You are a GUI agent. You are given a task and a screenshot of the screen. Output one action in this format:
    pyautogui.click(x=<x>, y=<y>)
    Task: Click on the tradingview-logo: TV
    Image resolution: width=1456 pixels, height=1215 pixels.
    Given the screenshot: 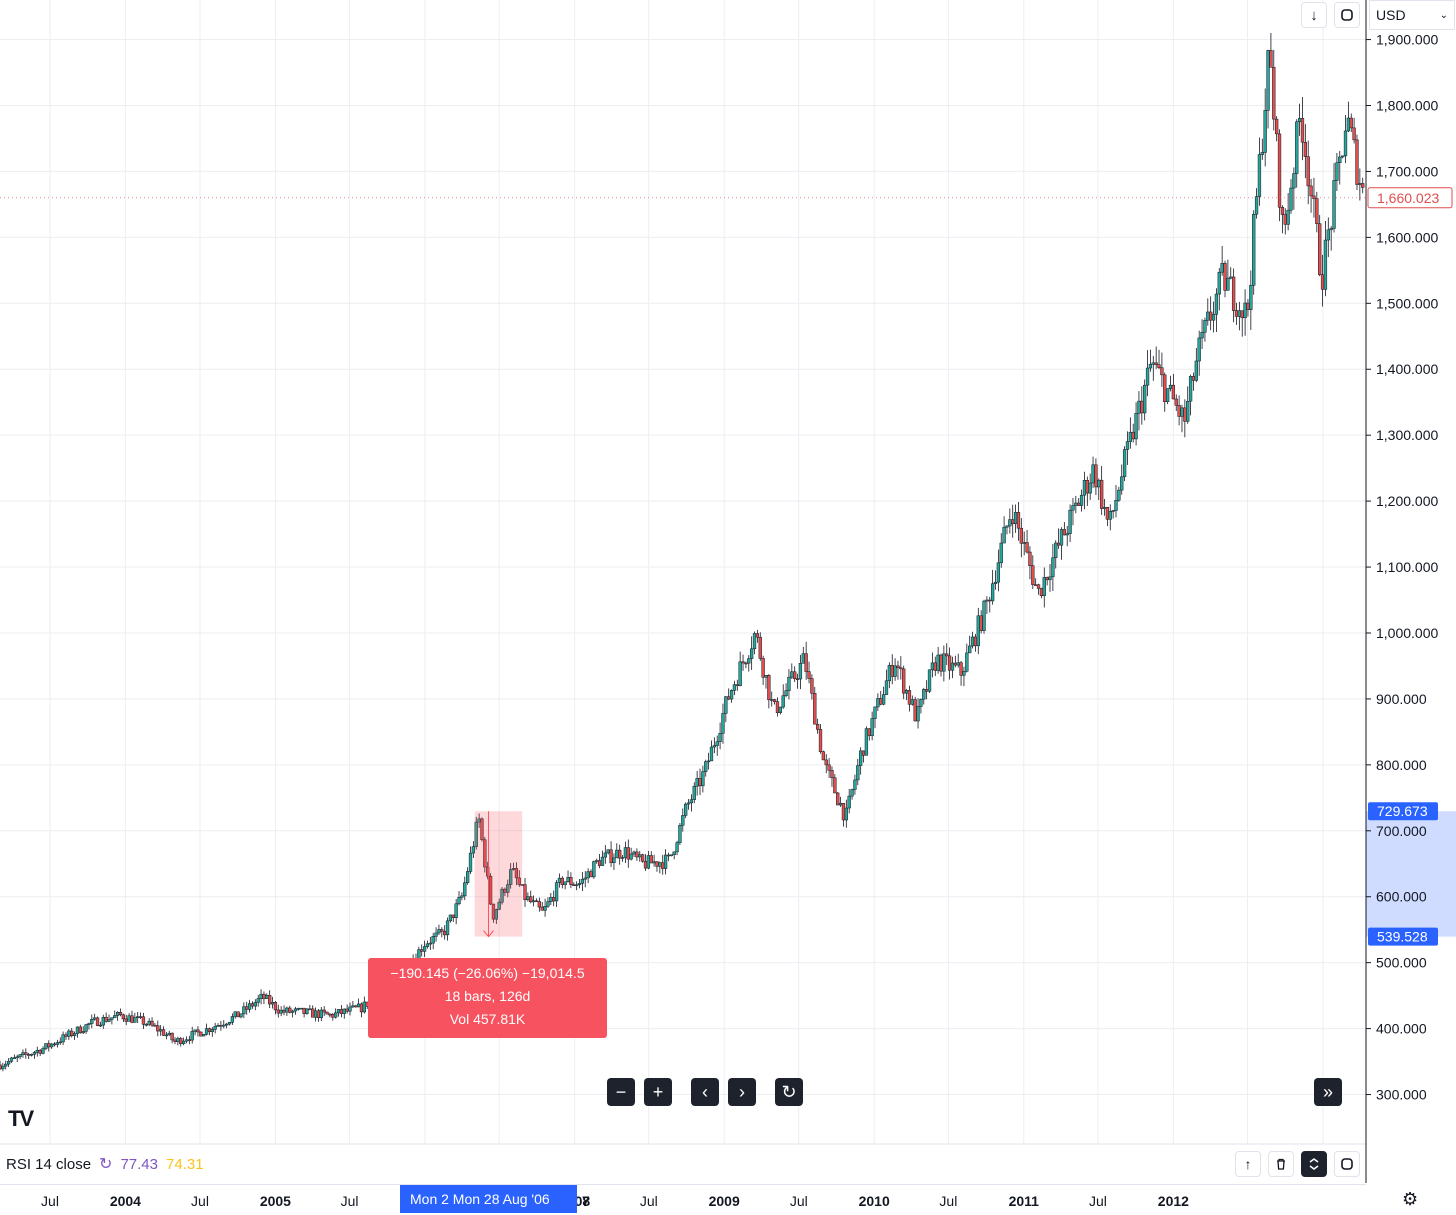 What is the action you would take?
    pyautogui.click(x=21, y=1119)
    